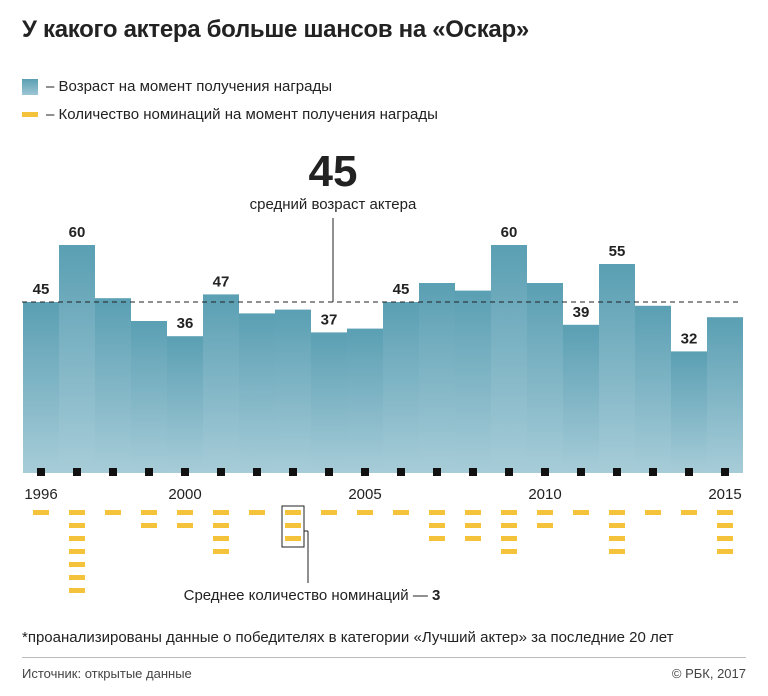  I want to click on year-label-2015: 2015, so click(724, 494).